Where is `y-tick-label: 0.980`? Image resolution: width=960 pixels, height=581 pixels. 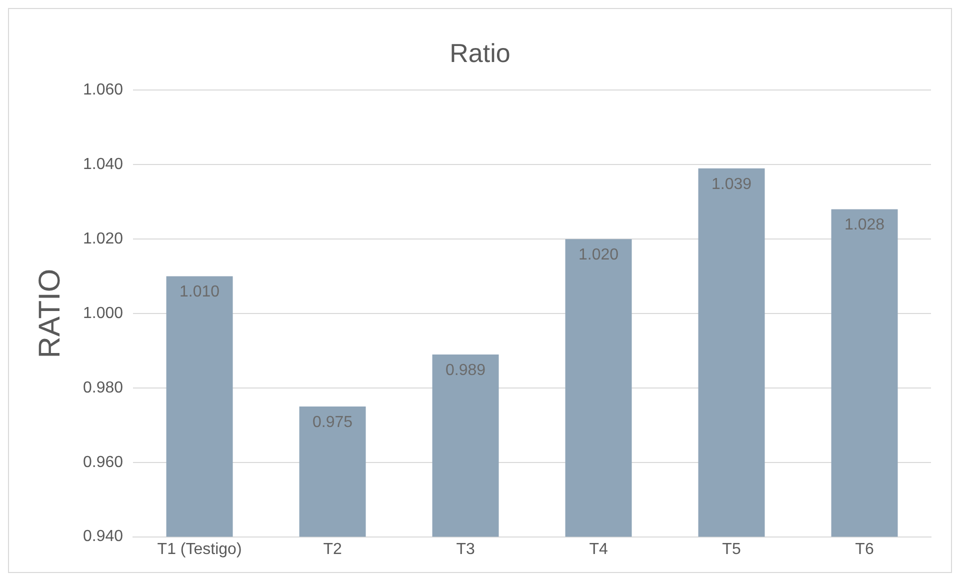 y-tick-label: 0.980 is located at coordinates (103, 387).